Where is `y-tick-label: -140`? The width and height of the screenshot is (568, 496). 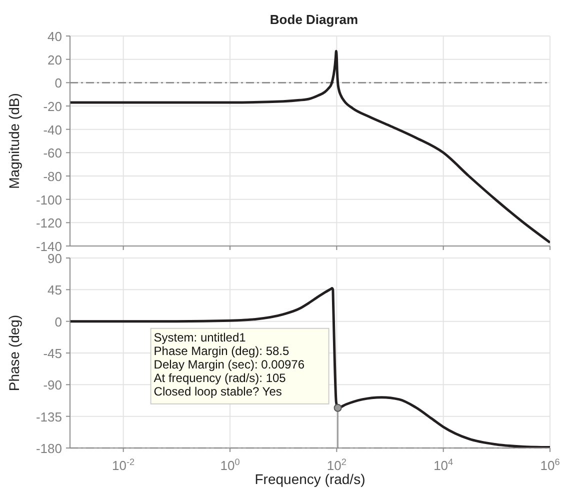
y-tick-label: -140 is located at coordinates (49, 246).